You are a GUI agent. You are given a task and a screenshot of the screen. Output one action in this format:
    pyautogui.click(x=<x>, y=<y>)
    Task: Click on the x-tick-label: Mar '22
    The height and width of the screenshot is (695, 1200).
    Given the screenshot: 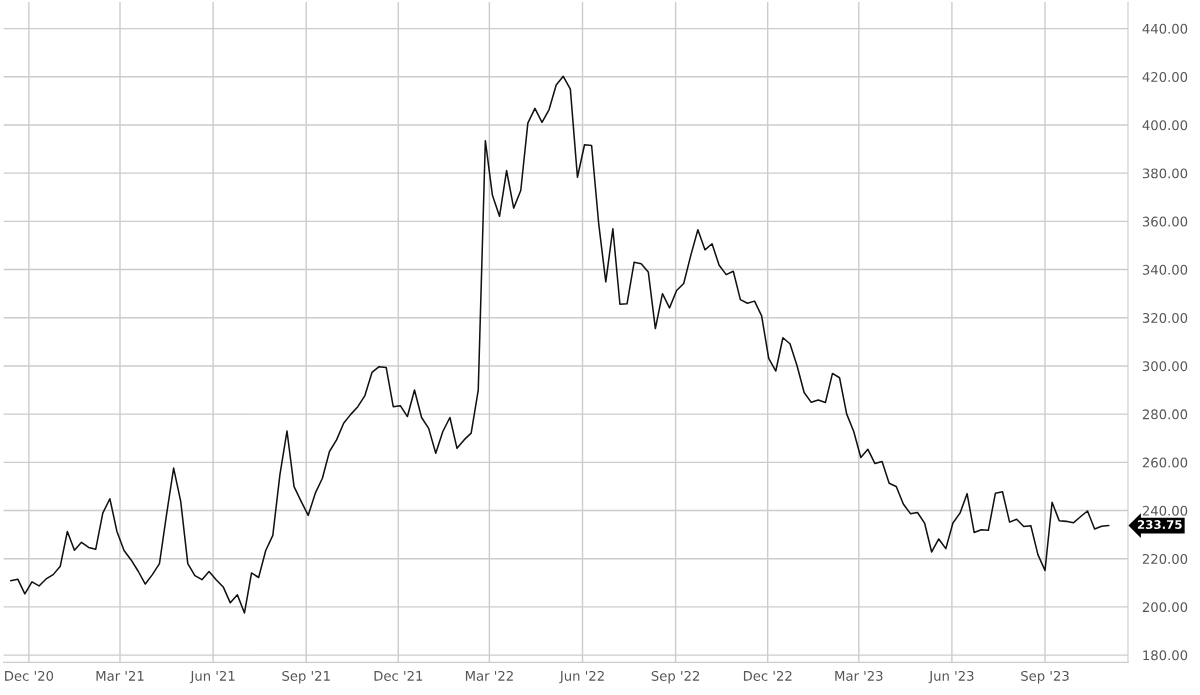 What is the action you would take?
    pyautogui.click(x=489, y=675)
    